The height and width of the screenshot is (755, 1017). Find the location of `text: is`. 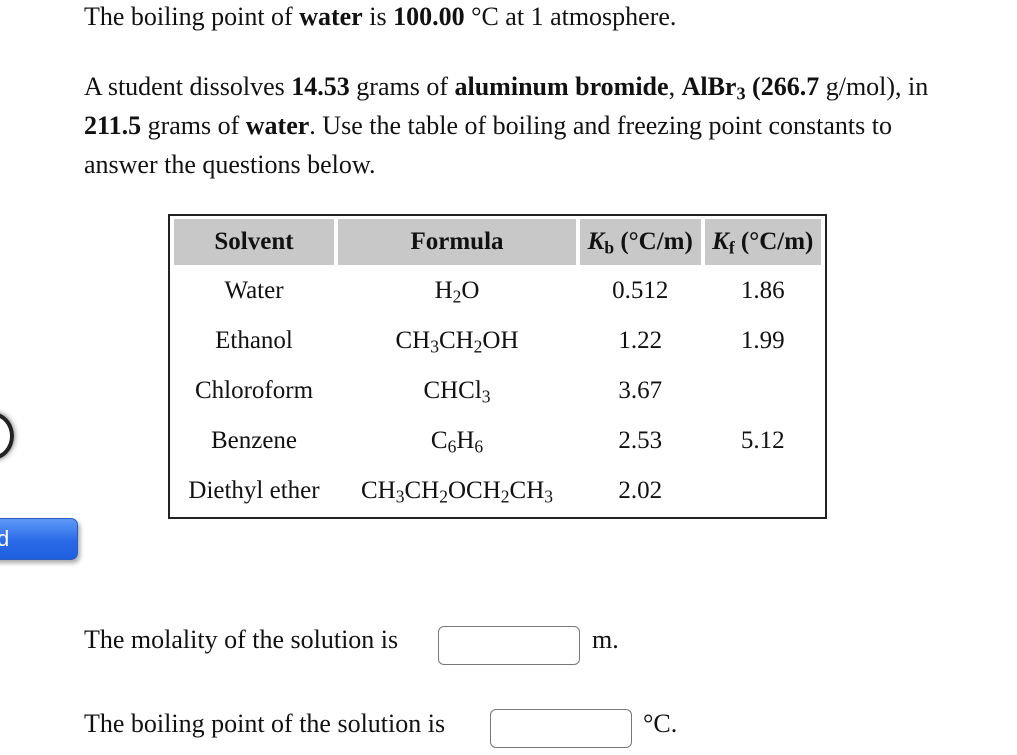

text: is is located at coordinates (378, 16).